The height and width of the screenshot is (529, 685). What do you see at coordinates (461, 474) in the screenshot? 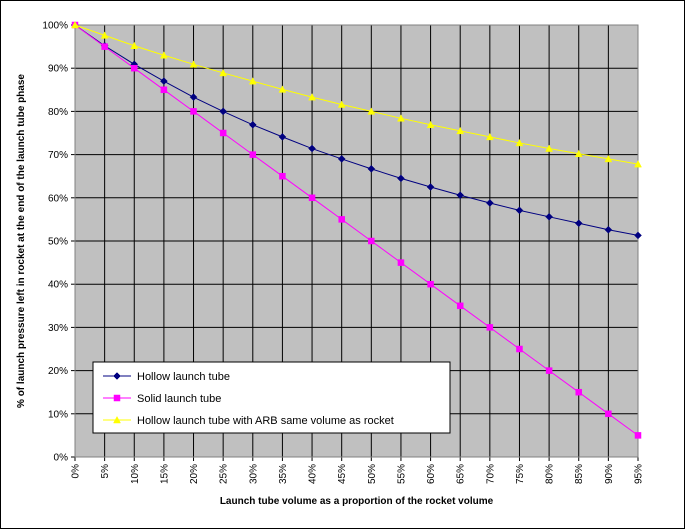
I see `x-tick-label: 65%` at bounding box center [461, 474].